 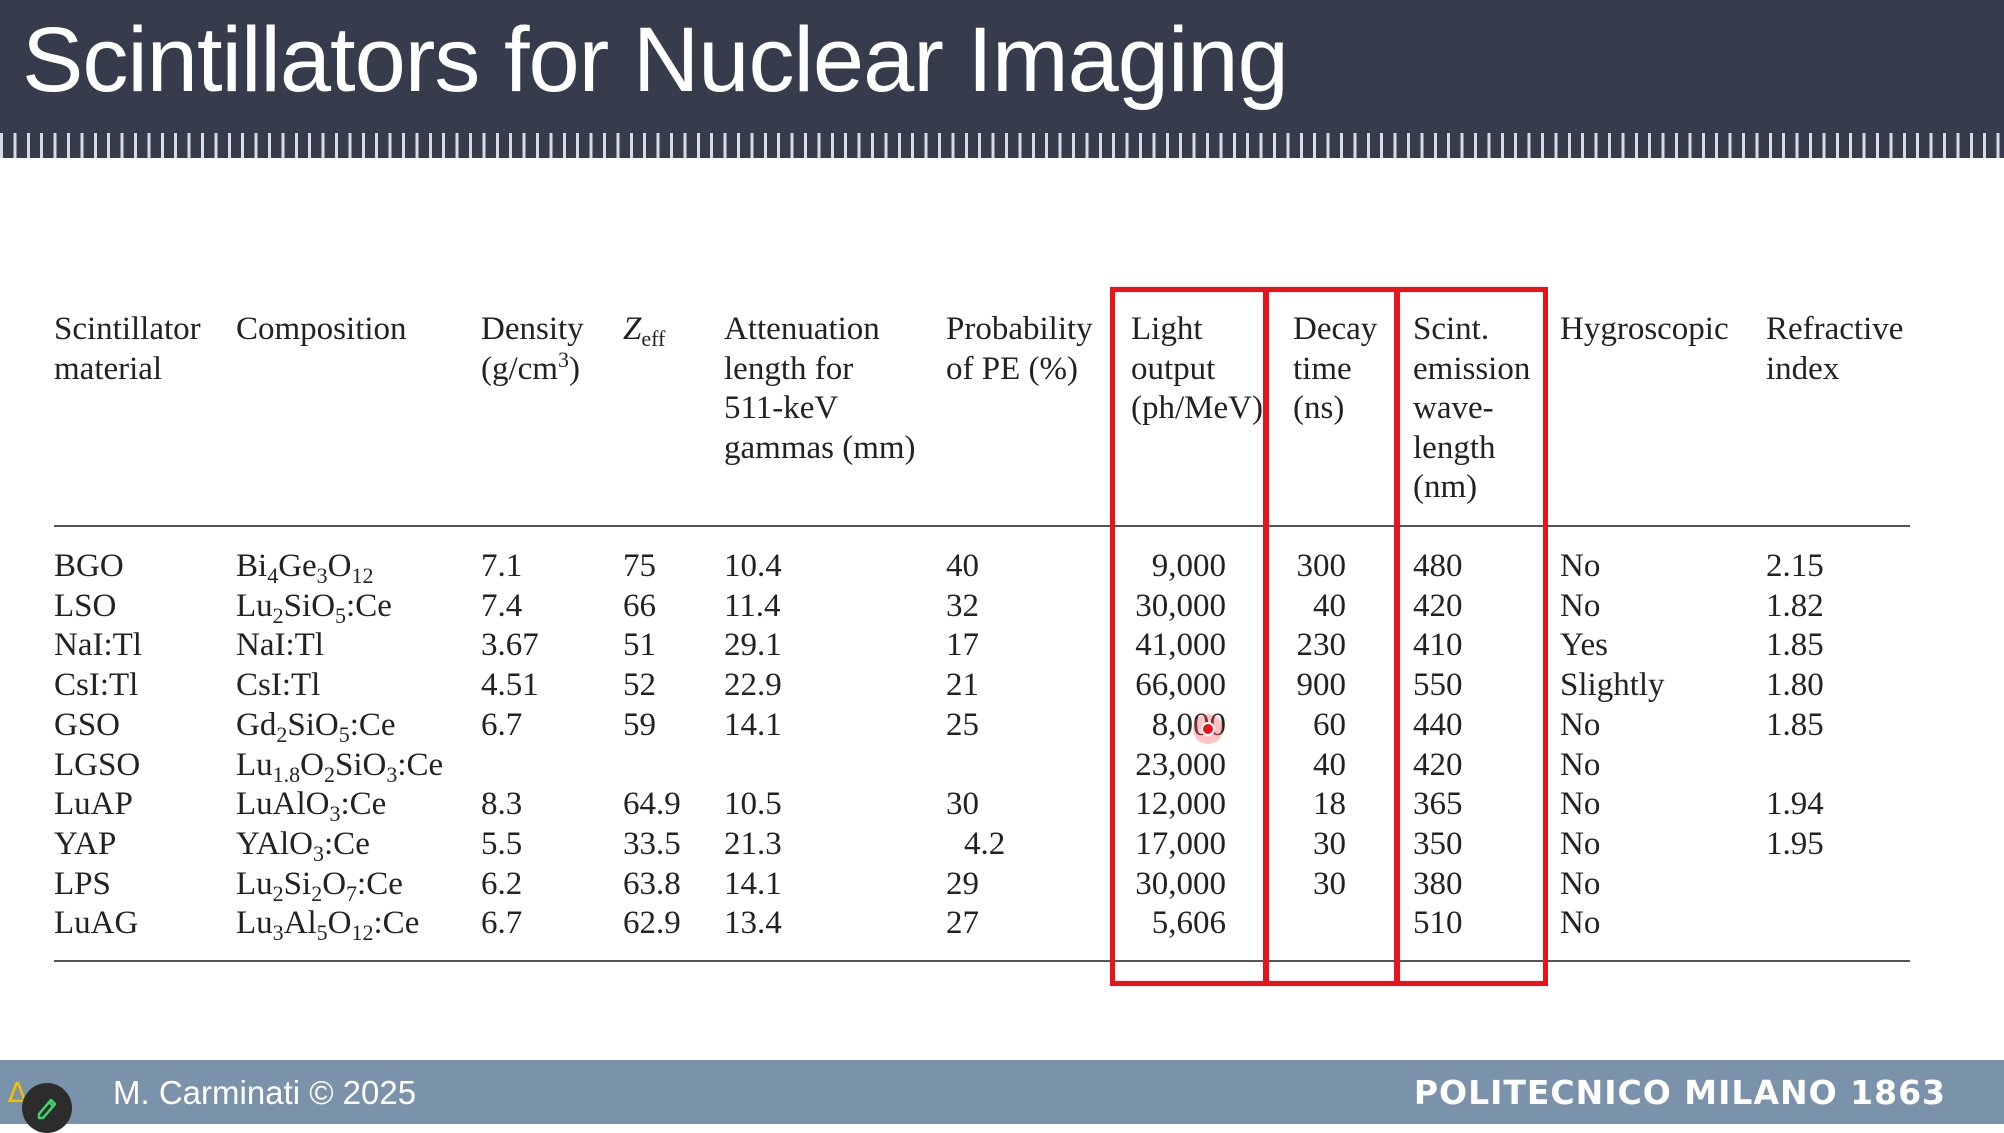 What do you see at coordinates (639, 685) in the screenshot?
I see `cell-zeff: 52` at bounding box center [639, 685].